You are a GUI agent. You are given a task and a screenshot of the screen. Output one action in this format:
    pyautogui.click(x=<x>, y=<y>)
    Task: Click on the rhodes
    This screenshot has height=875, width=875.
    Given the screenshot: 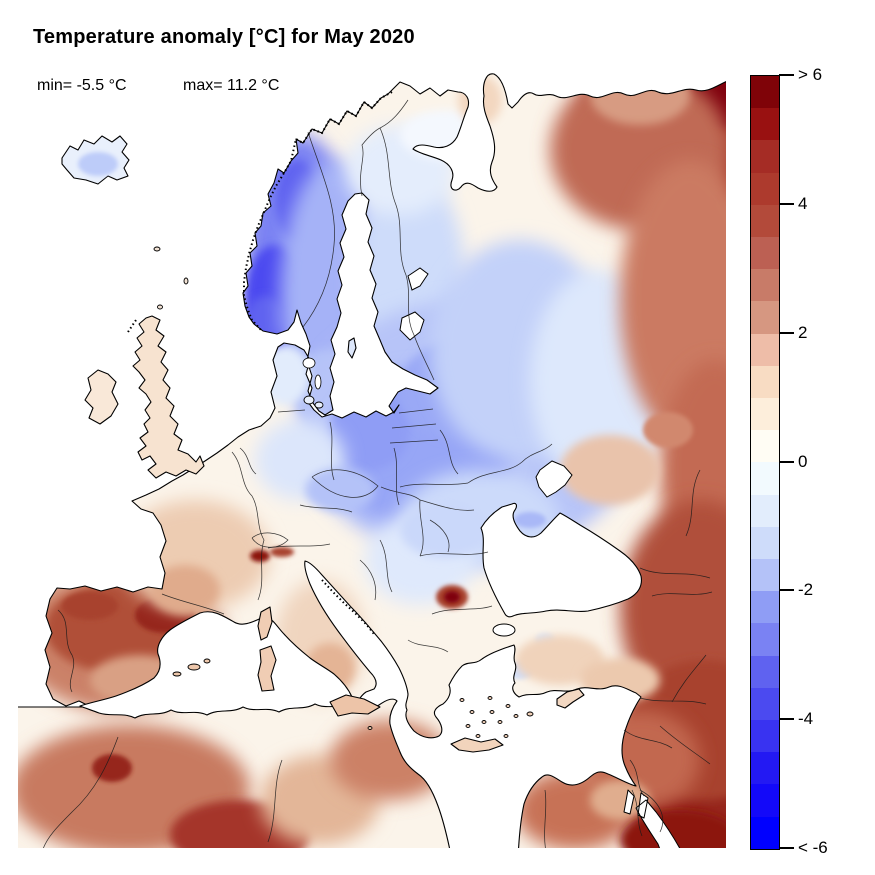 What is the action you would take?
    pyautogui.click(x=530, y=714)
    